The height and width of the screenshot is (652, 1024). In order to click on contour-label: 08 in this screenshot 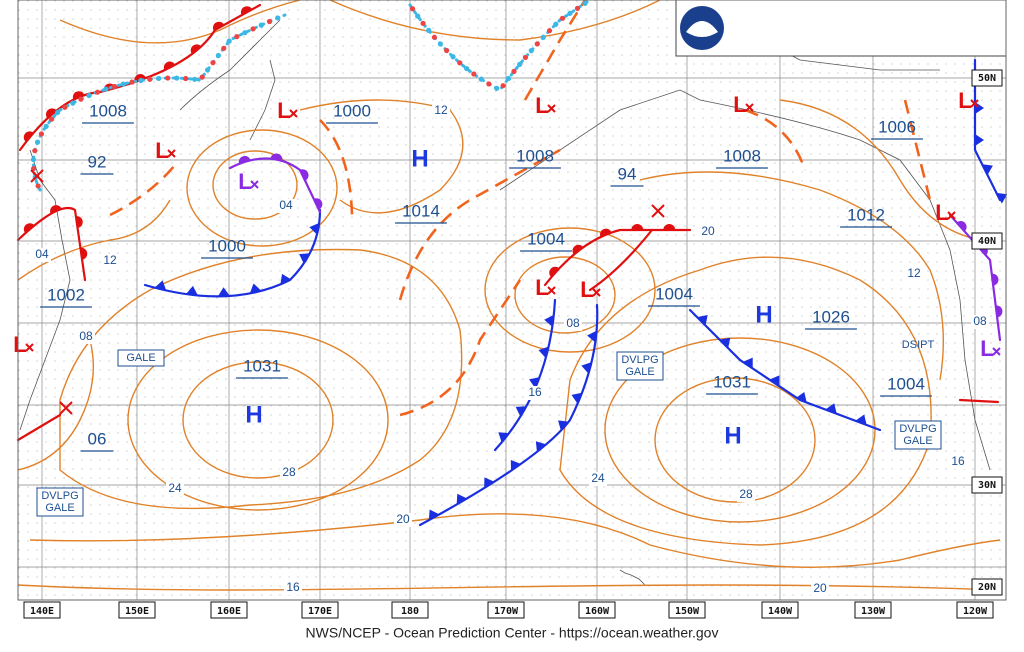, I will do `click(573, 323)`.